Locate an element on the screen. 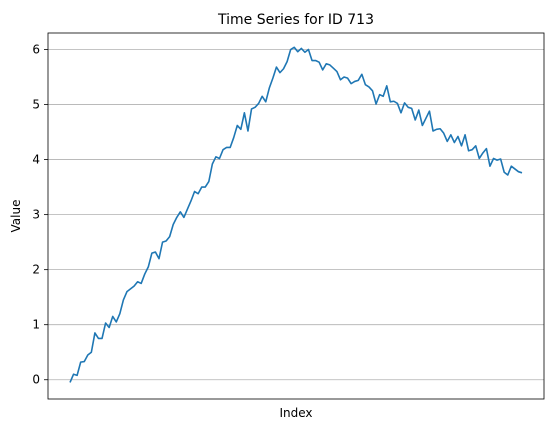  y-tick-label: 3 is located at coordinates (36, 215).